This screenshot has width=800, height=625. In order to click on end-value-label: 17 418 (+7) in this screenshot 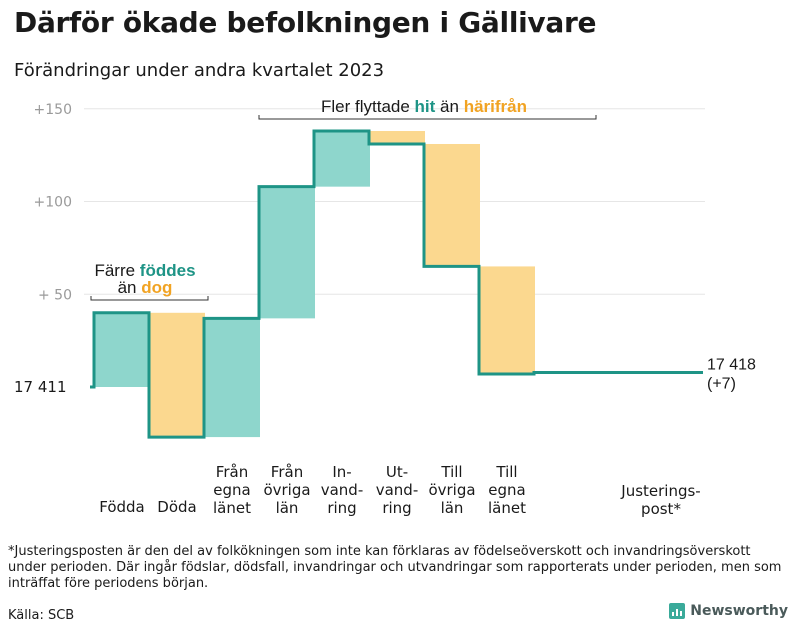, I will do `click(731, 375)`.